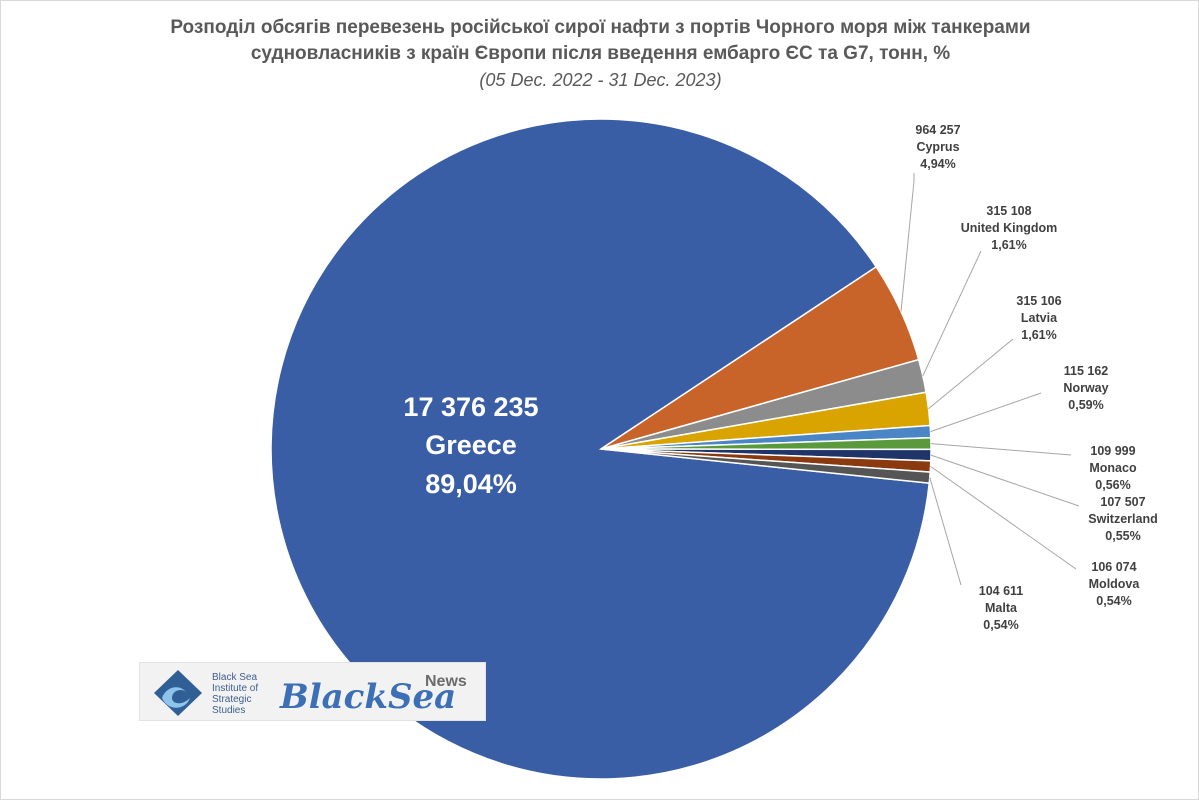 This screenshot has height=800, width=1199. I want to click on leader-lines, so click(990, 379).